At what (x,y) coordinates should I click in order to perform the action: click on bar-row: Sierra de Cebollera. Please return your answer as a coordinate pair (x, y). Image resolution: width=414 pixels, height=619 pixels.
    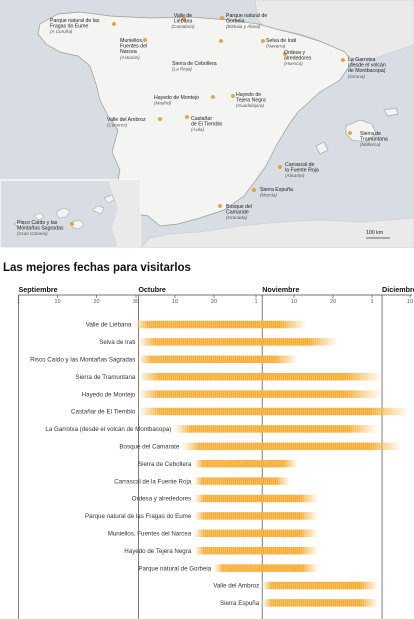
    Looking at the image, I should click on (218, 463).